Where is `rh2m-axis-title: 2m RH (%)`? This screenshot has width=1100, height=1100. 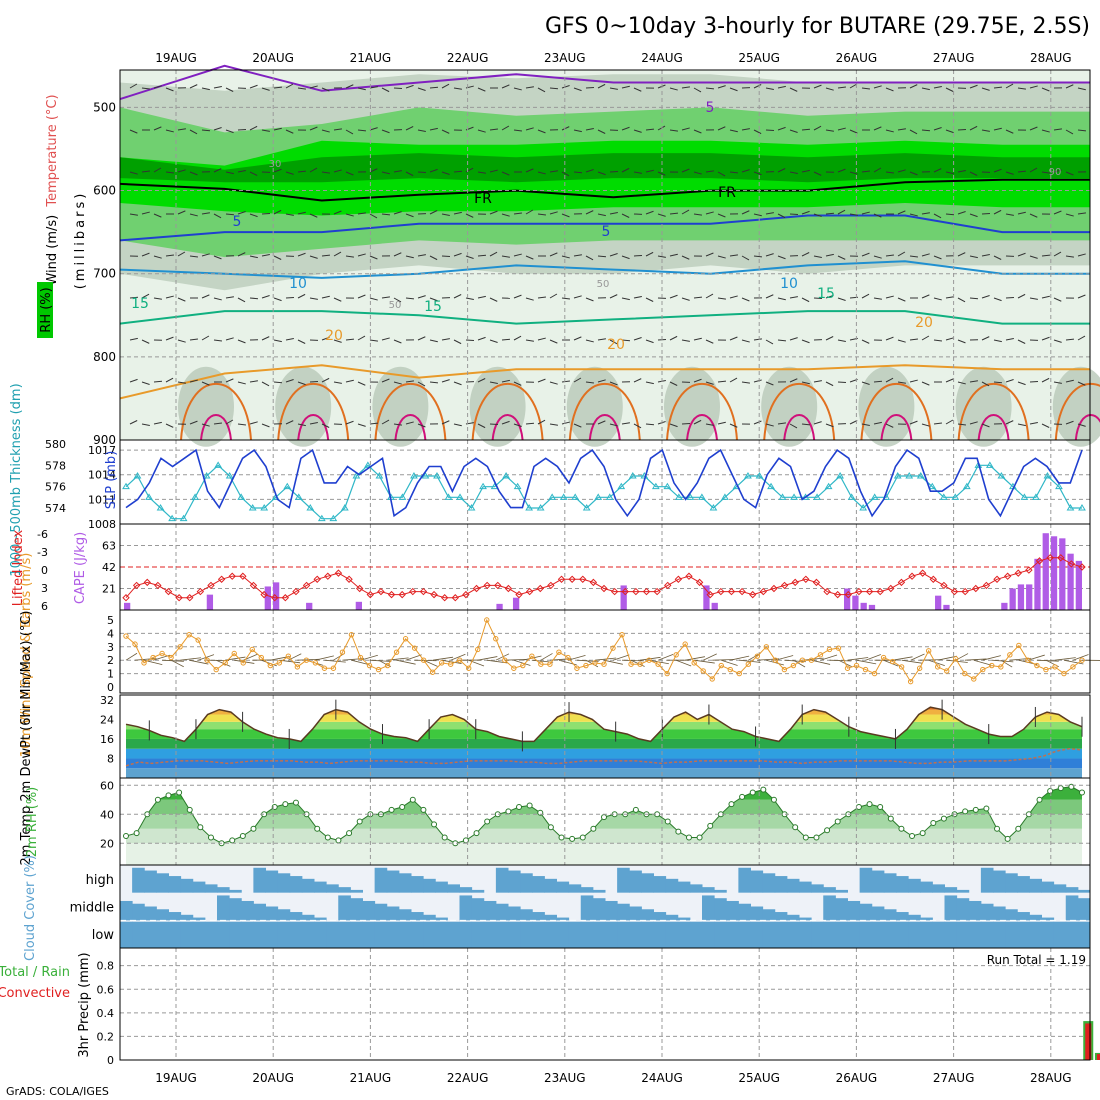
rh2m-axis-title: 2m RH (%) is located at coordinates (32, 822).